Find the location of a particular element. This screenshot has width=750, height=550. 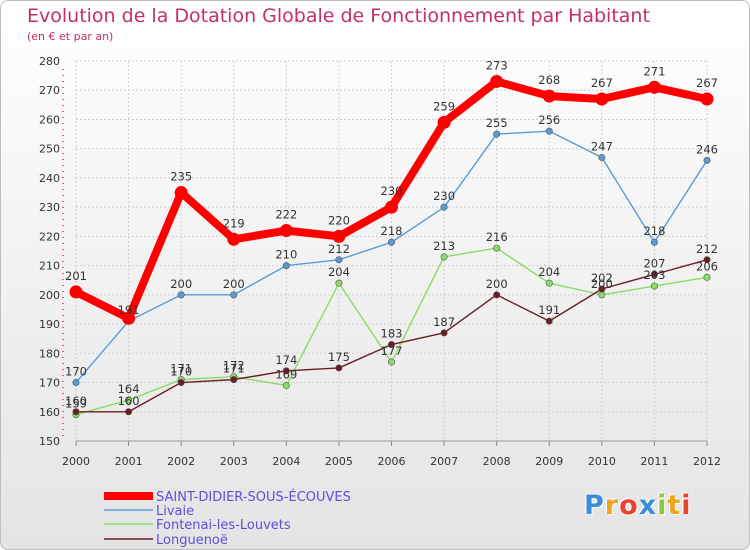

x-tick-label: 2004 is located at coordinates (286, 461).